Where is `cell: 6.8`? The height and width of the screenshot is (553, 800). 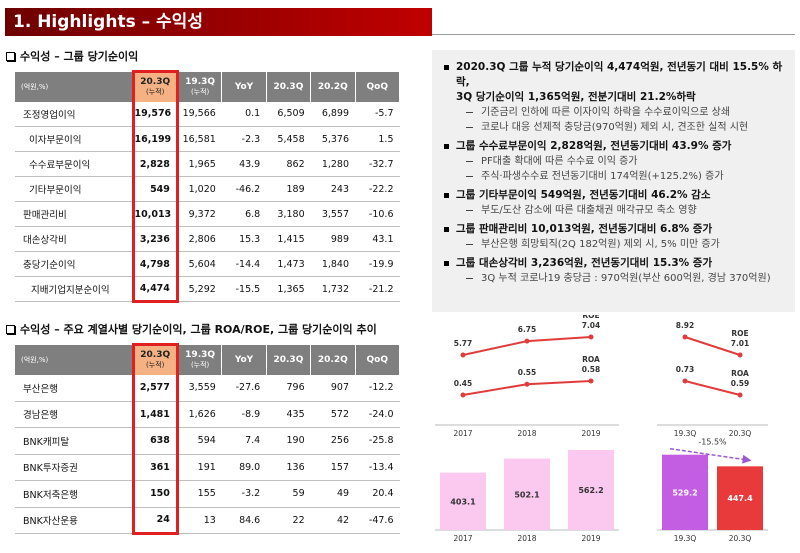 cell: 6.8 is located at coordinates (244, 214).